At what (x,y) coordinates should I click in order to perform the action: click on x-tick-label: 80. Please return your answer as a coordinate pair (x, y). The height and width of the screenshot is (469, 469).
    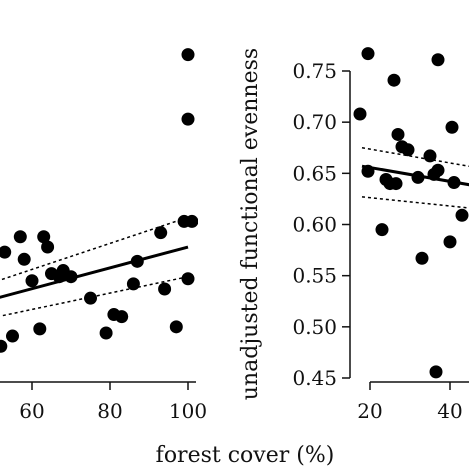
    Looking at the image, I should click on (109, 411).